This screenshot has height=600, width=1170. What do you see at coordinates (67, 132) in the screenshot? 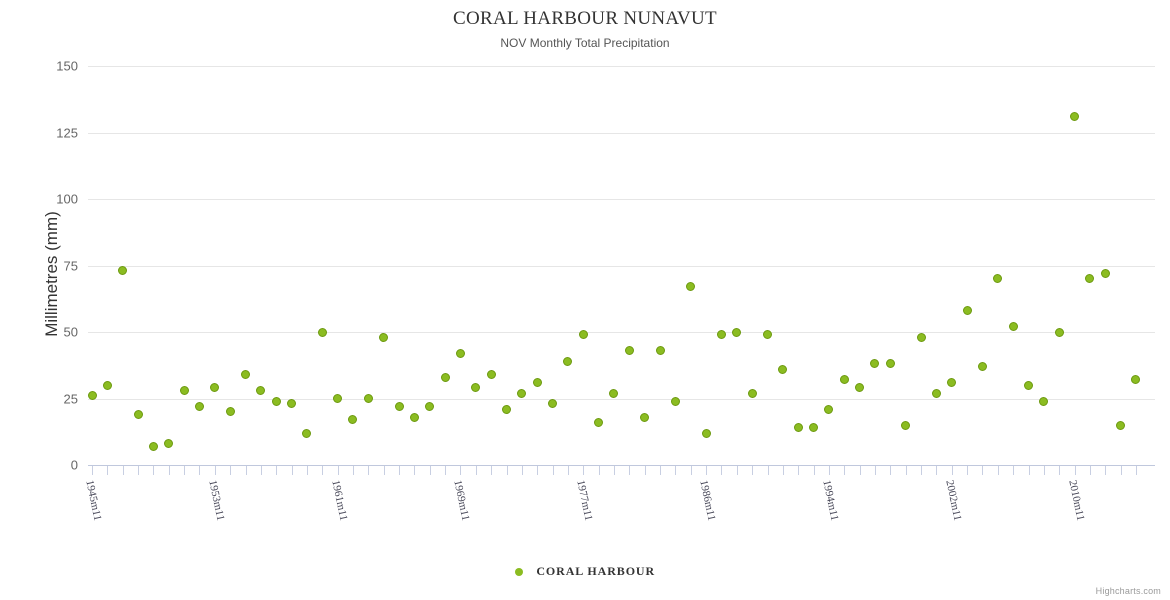
I see `y-axis-tick-label: 125` at bounding box center [67, 132].